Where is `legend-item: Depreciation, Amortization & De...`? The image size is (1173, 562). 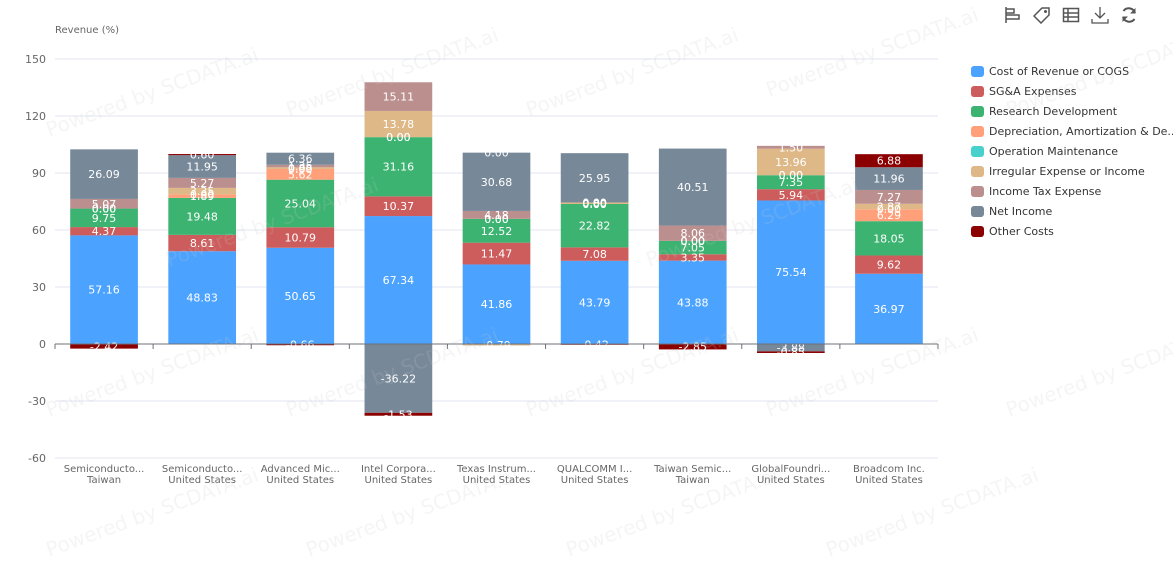
legend-item: Depreciation, Amortization & De... is located at coordinates (1072, 131).